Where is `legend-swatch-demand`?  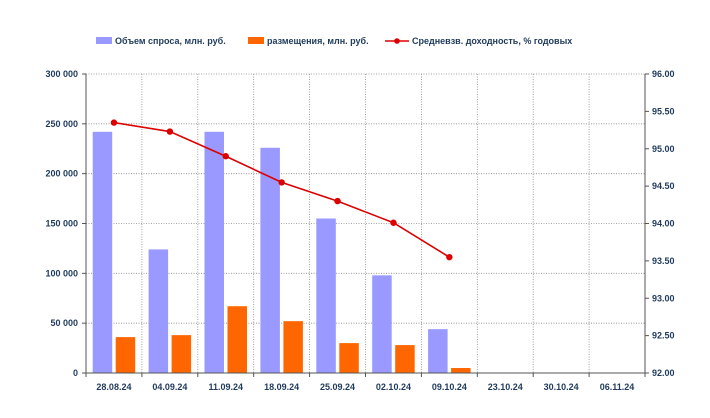 legend-swatch-demand is located at coordinates (104, 40).